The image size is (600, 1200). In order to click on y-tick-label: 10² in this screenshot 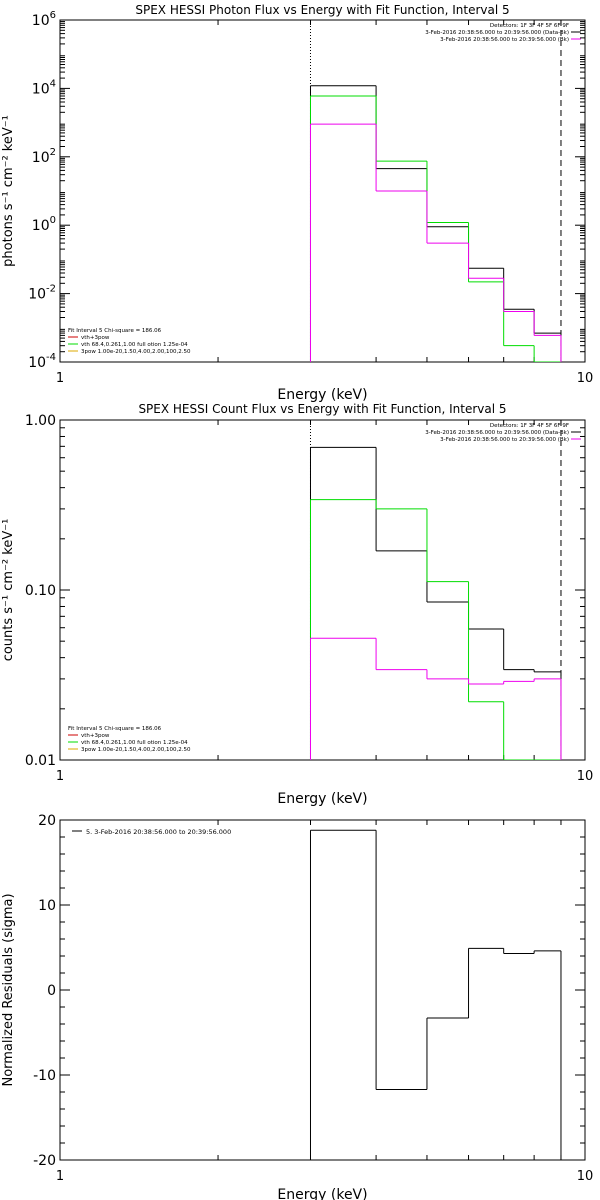, I will do `click(44, 156)`.